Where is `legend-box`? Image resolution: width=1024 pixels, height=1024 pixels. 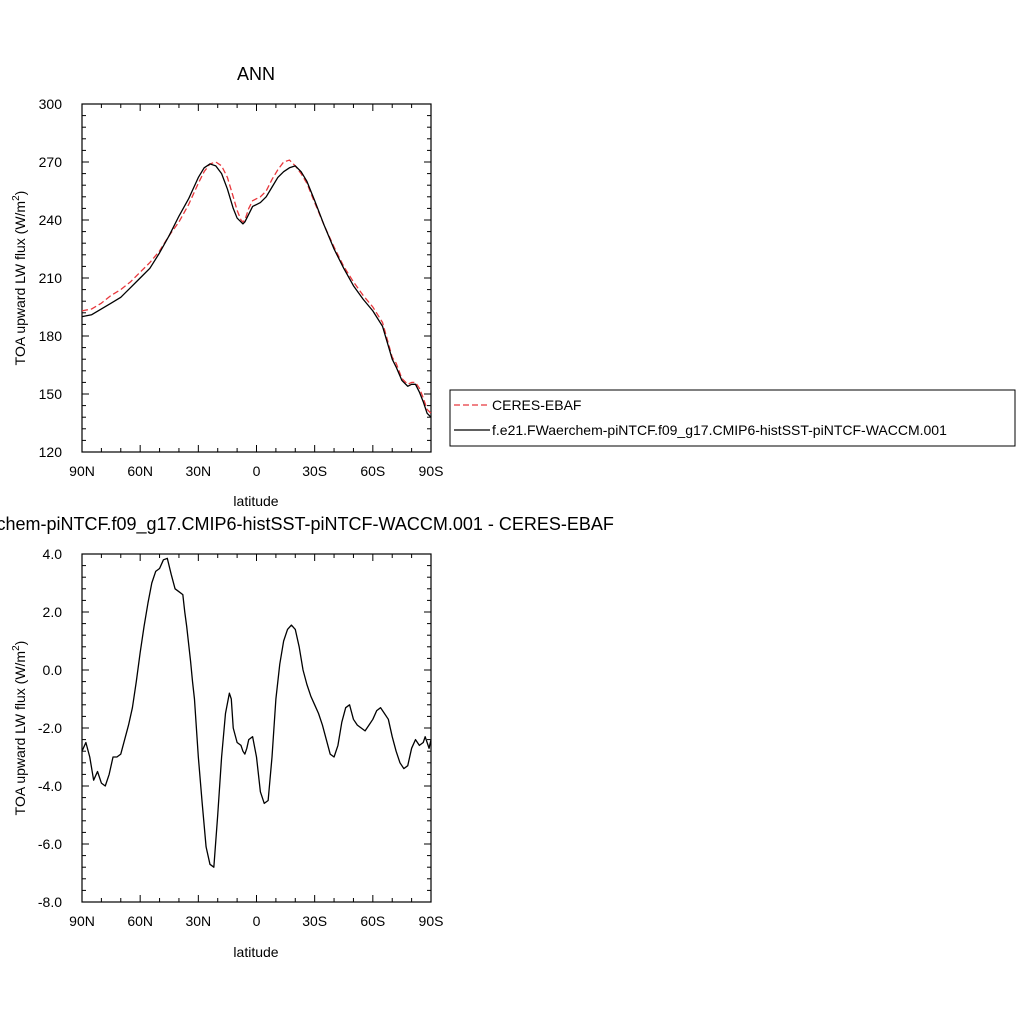
legend-box is located at coordinates (732, 418).